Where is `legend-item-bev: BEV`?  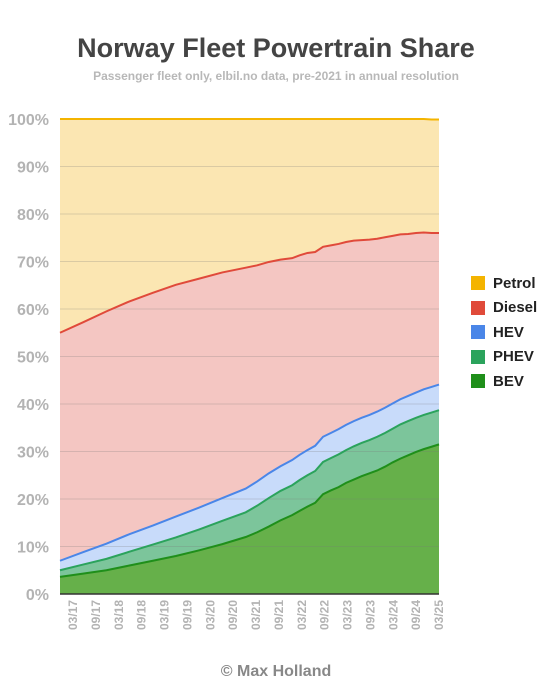 legend-item-bev: BEV is located at coordinates (504, 381).